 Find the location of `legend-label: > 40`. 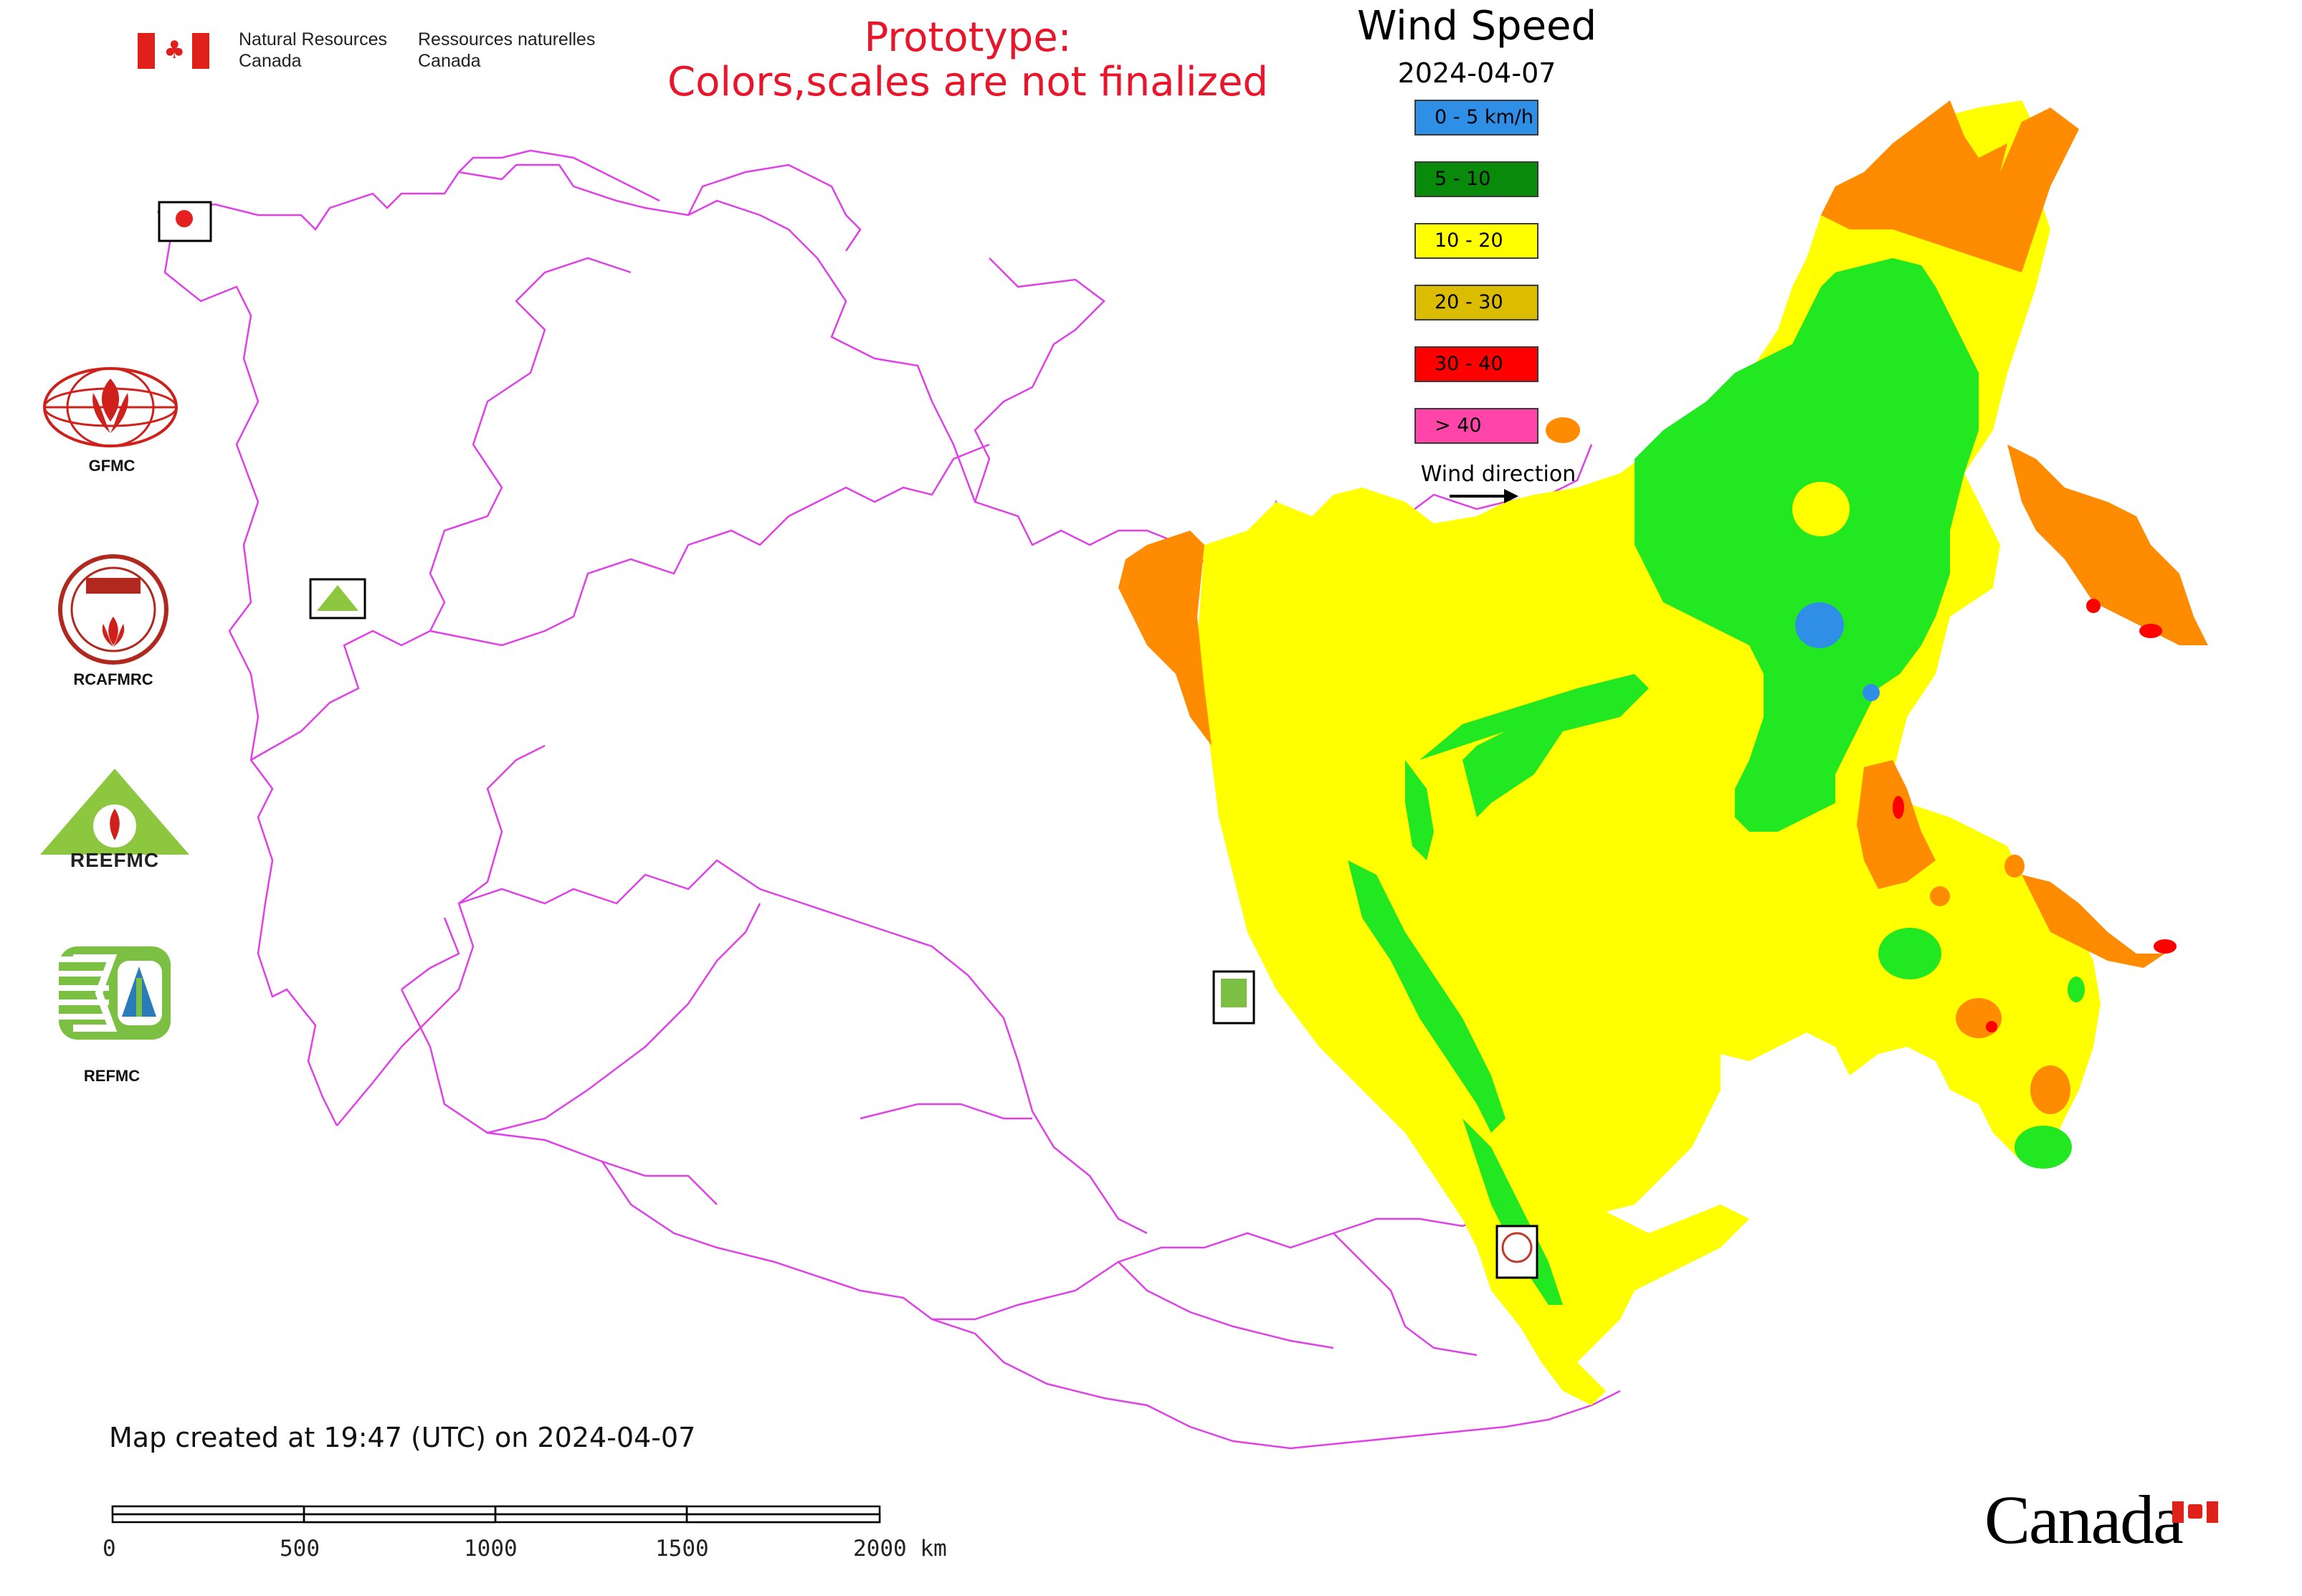

legend-label: > 40 is located at coordinates (1459, 425).